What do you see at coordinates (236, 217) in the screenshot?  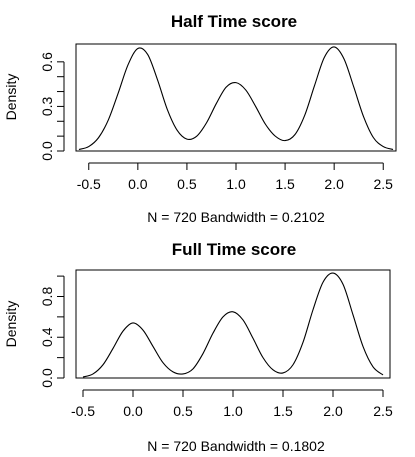 I see `x-axis-label: N = 720 Bandwidth = 0.2102` at bounding box center [236, 217].